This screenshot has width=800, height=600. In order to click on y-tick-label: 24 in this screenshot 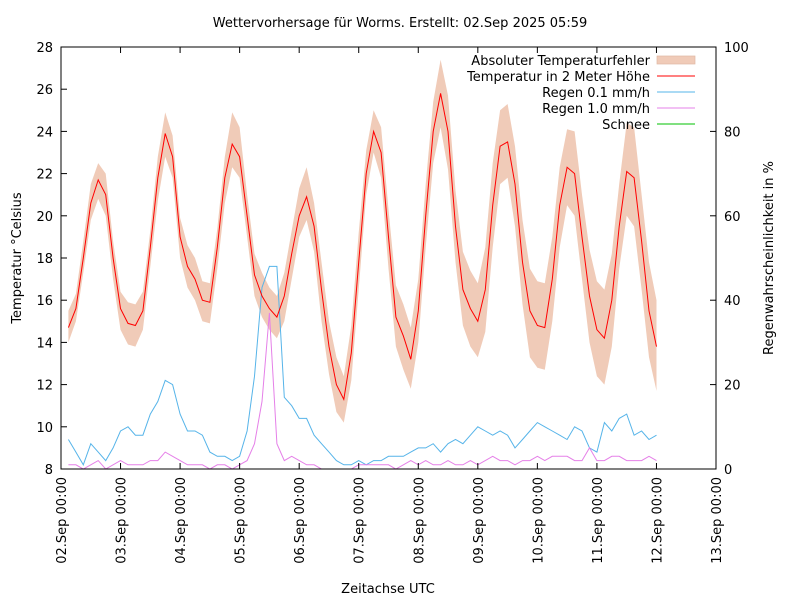, I will do `click(44, 132)`.